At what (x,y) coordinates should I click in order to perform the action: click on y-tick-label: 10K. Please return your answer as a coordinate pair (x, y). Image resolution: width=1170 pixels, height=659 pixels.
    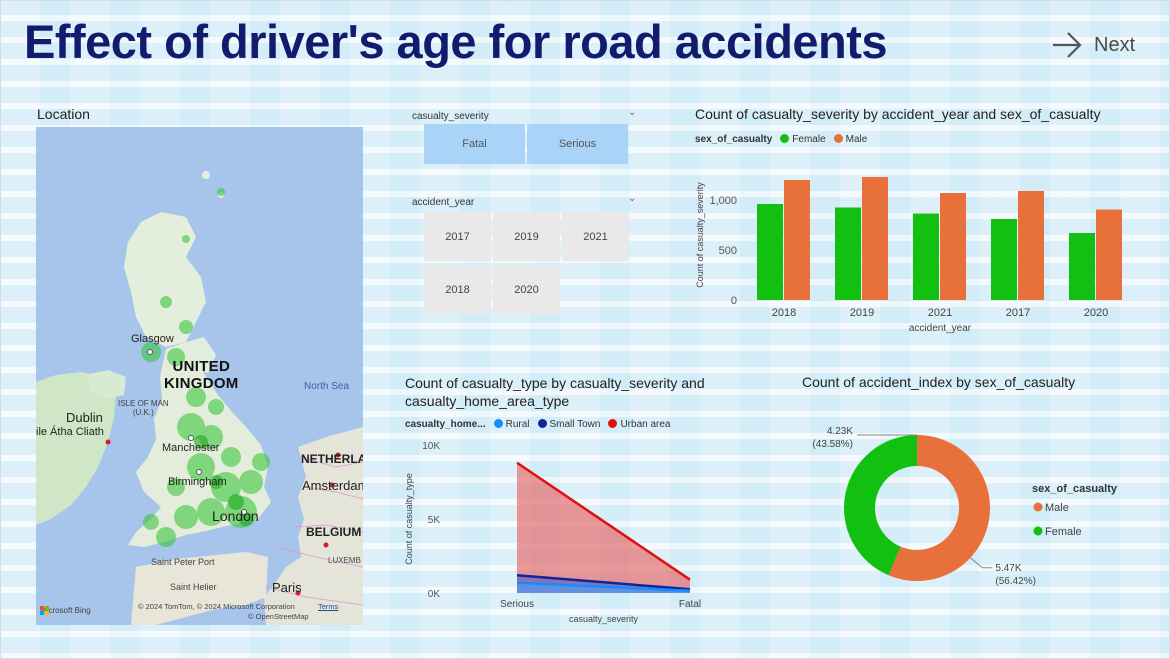
    Looking at the image, I should click on (431, 446).